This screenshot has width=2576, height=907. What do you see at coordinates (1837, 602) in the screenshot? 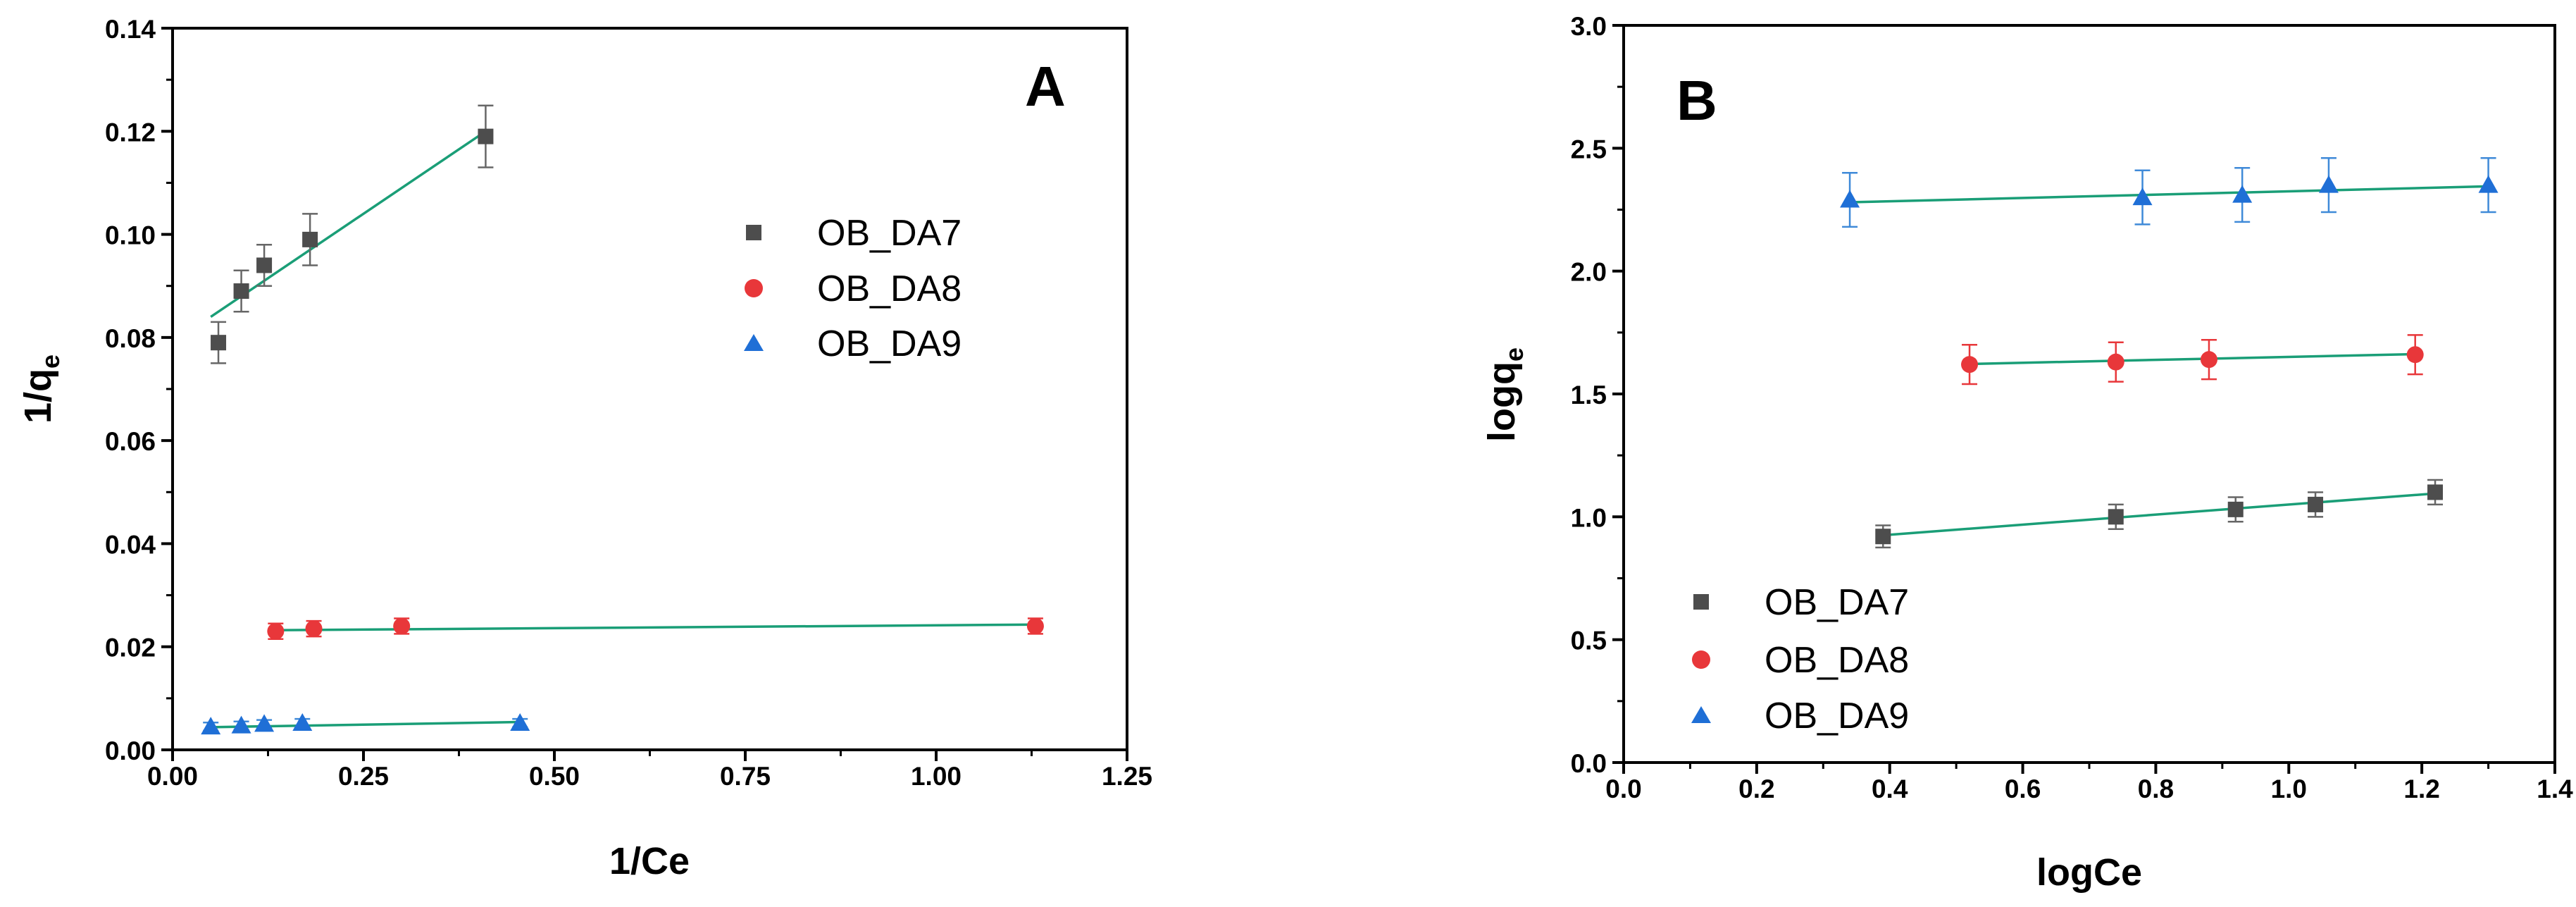
I see `legend-b-label-ob-da7: OB_DA7` at bounding box center [1837, 602].